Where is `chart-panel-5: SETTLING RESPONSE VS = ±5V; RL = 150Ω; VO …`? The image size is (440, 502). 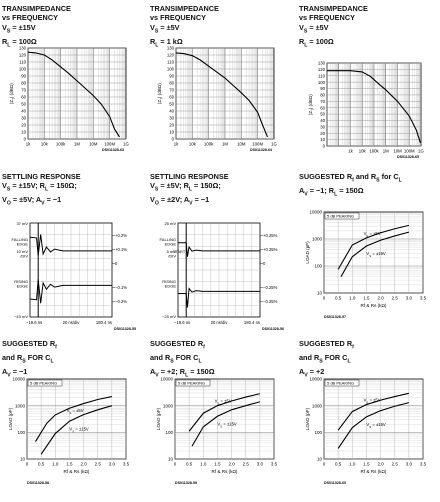
chart-panel-5: SETTLING RESPONSE VS = ±5V; RL = 150Ω; VO … is located at coordinates (221, 251).